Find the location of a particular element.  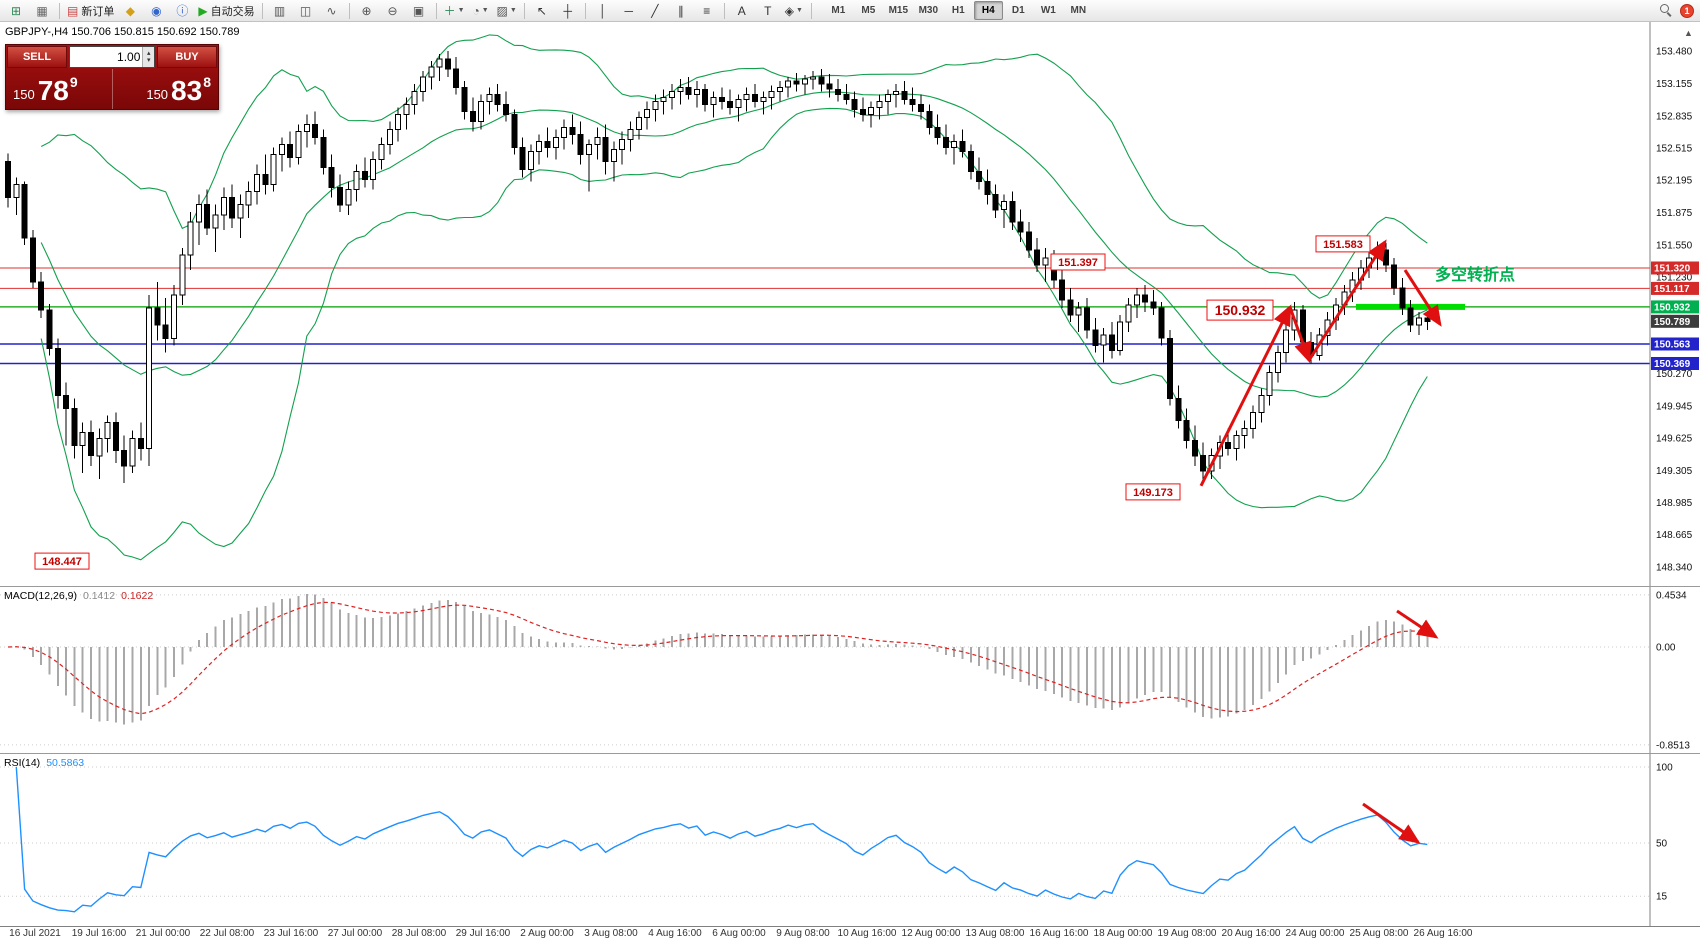

timeframe-m1: M1 is located at coordinates (838, 10).